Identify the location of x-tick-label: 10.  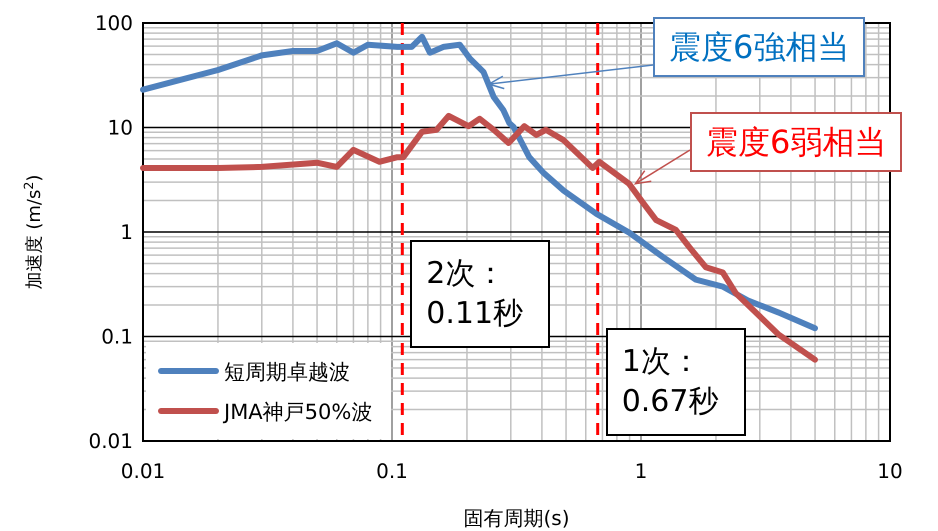
(890, 471).